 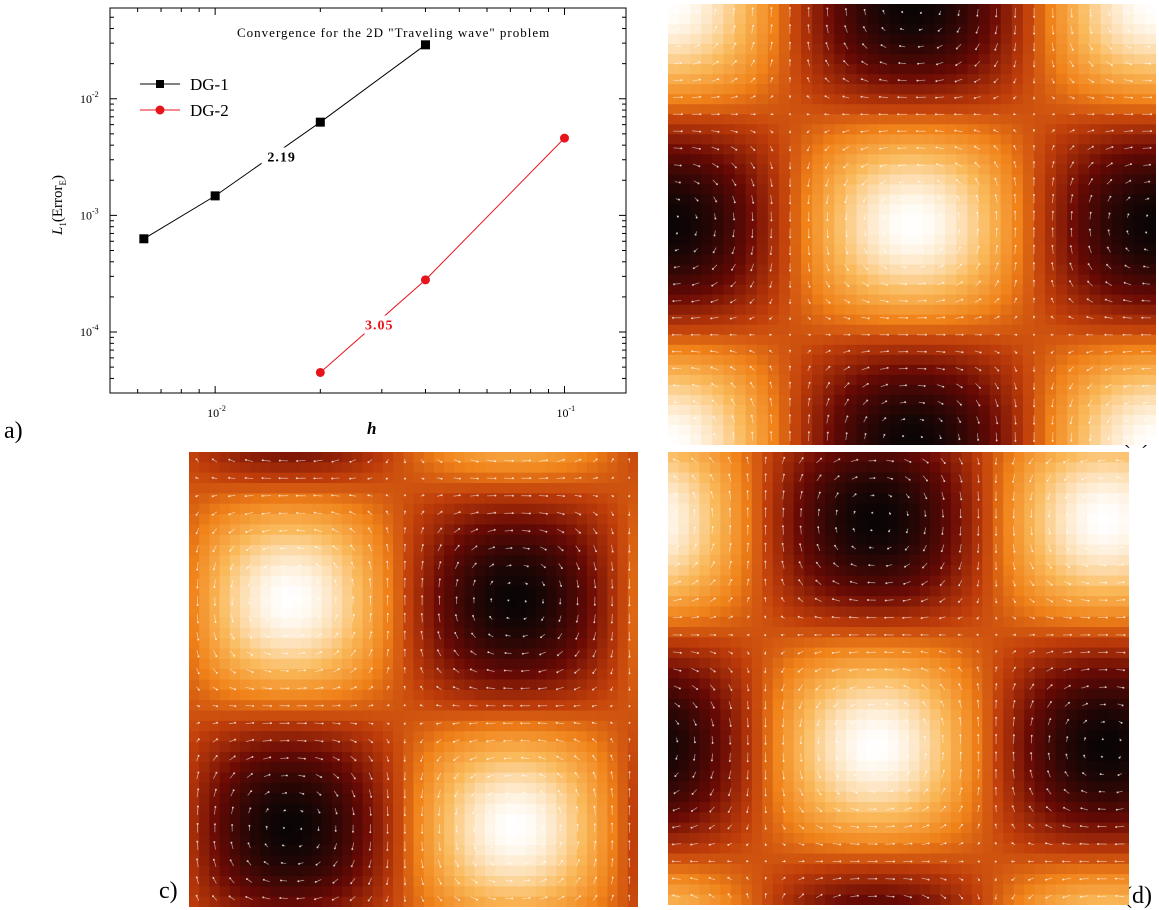 I want to click on legend-marker-dg1, so click(x=160, y=84).